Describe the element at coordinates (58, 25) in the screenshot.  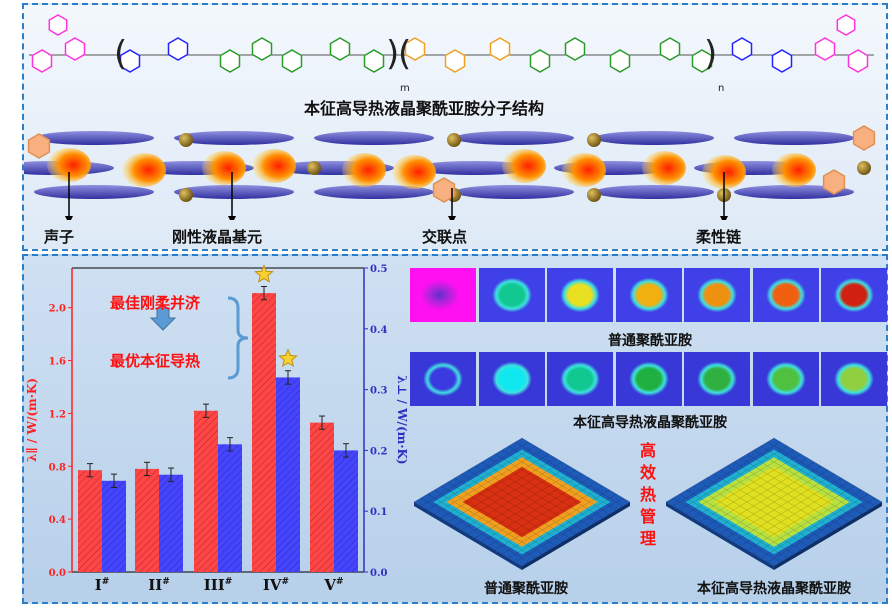
I see `phenyl-ring-icon` at that location.